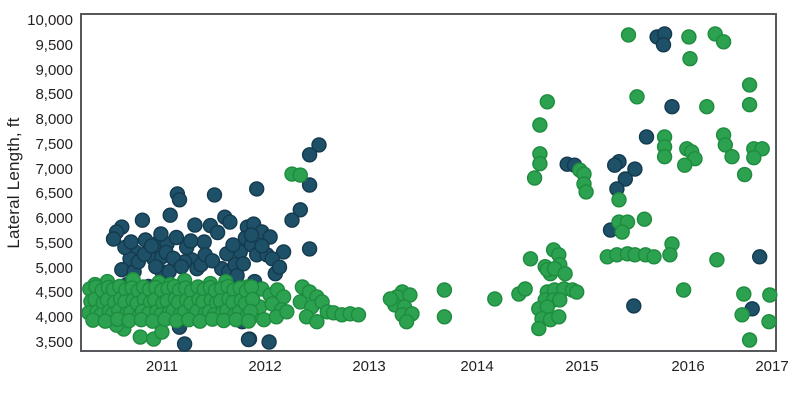 The image size is (800, 403). Describe the element at coordinates (162, 366) in the screenshot. I see `x-tick-label: 2011` at that location.